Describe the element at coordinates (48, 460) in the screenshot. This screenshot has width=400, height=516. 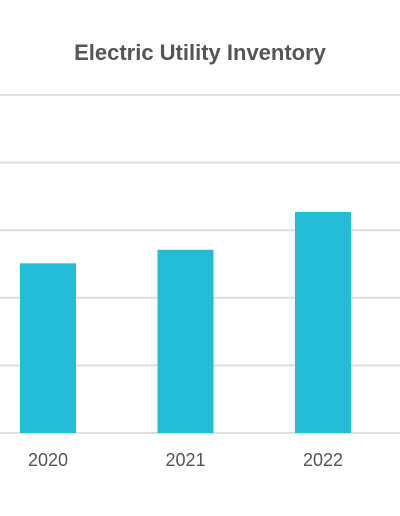
I see `x-tick-label: 2020` at that location.